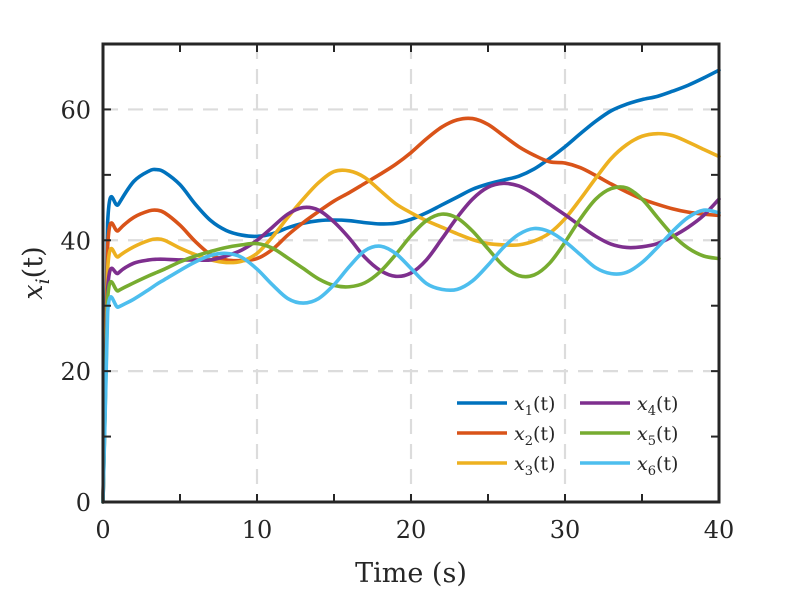  I want to click on legend: x1(t) x4(t) x2(t) x5(t) x3(t) x6(t), so click(567, 436).